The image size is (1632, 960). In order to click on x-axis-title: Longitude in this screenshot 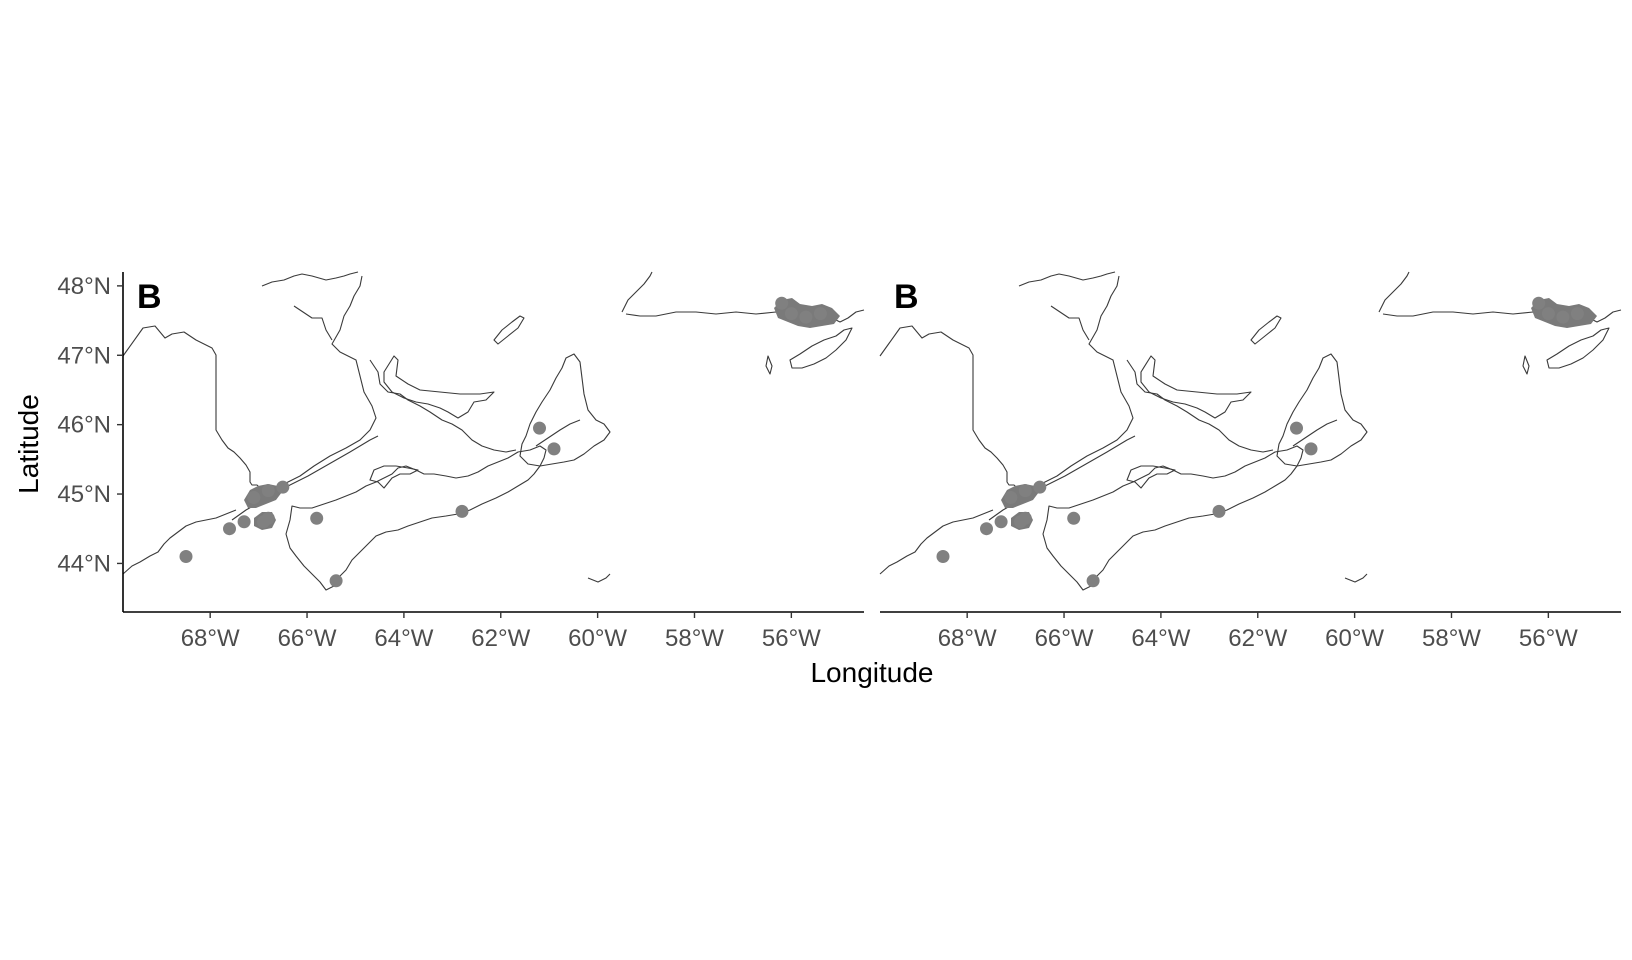, I will do `click(871, 672)`.